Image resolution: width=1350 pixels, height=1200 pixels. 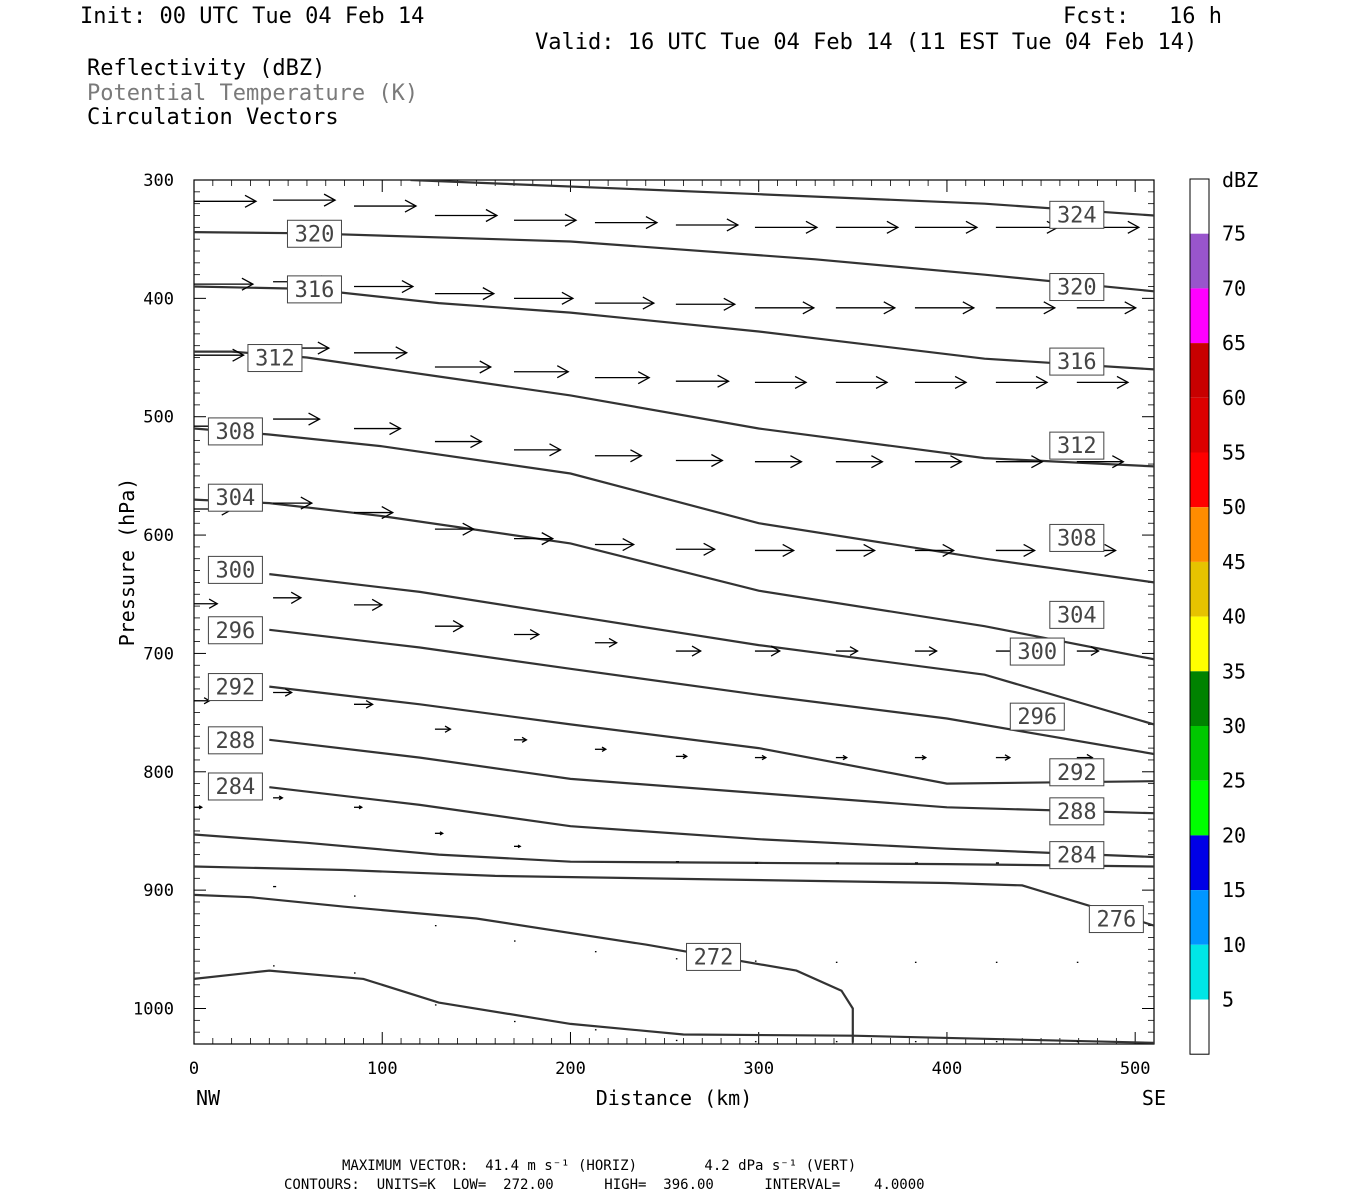 What do you see at coordinates (1234, 890) in the screenshot?
I see `colorbar-label: 15` at bounding box center [1234, 890].